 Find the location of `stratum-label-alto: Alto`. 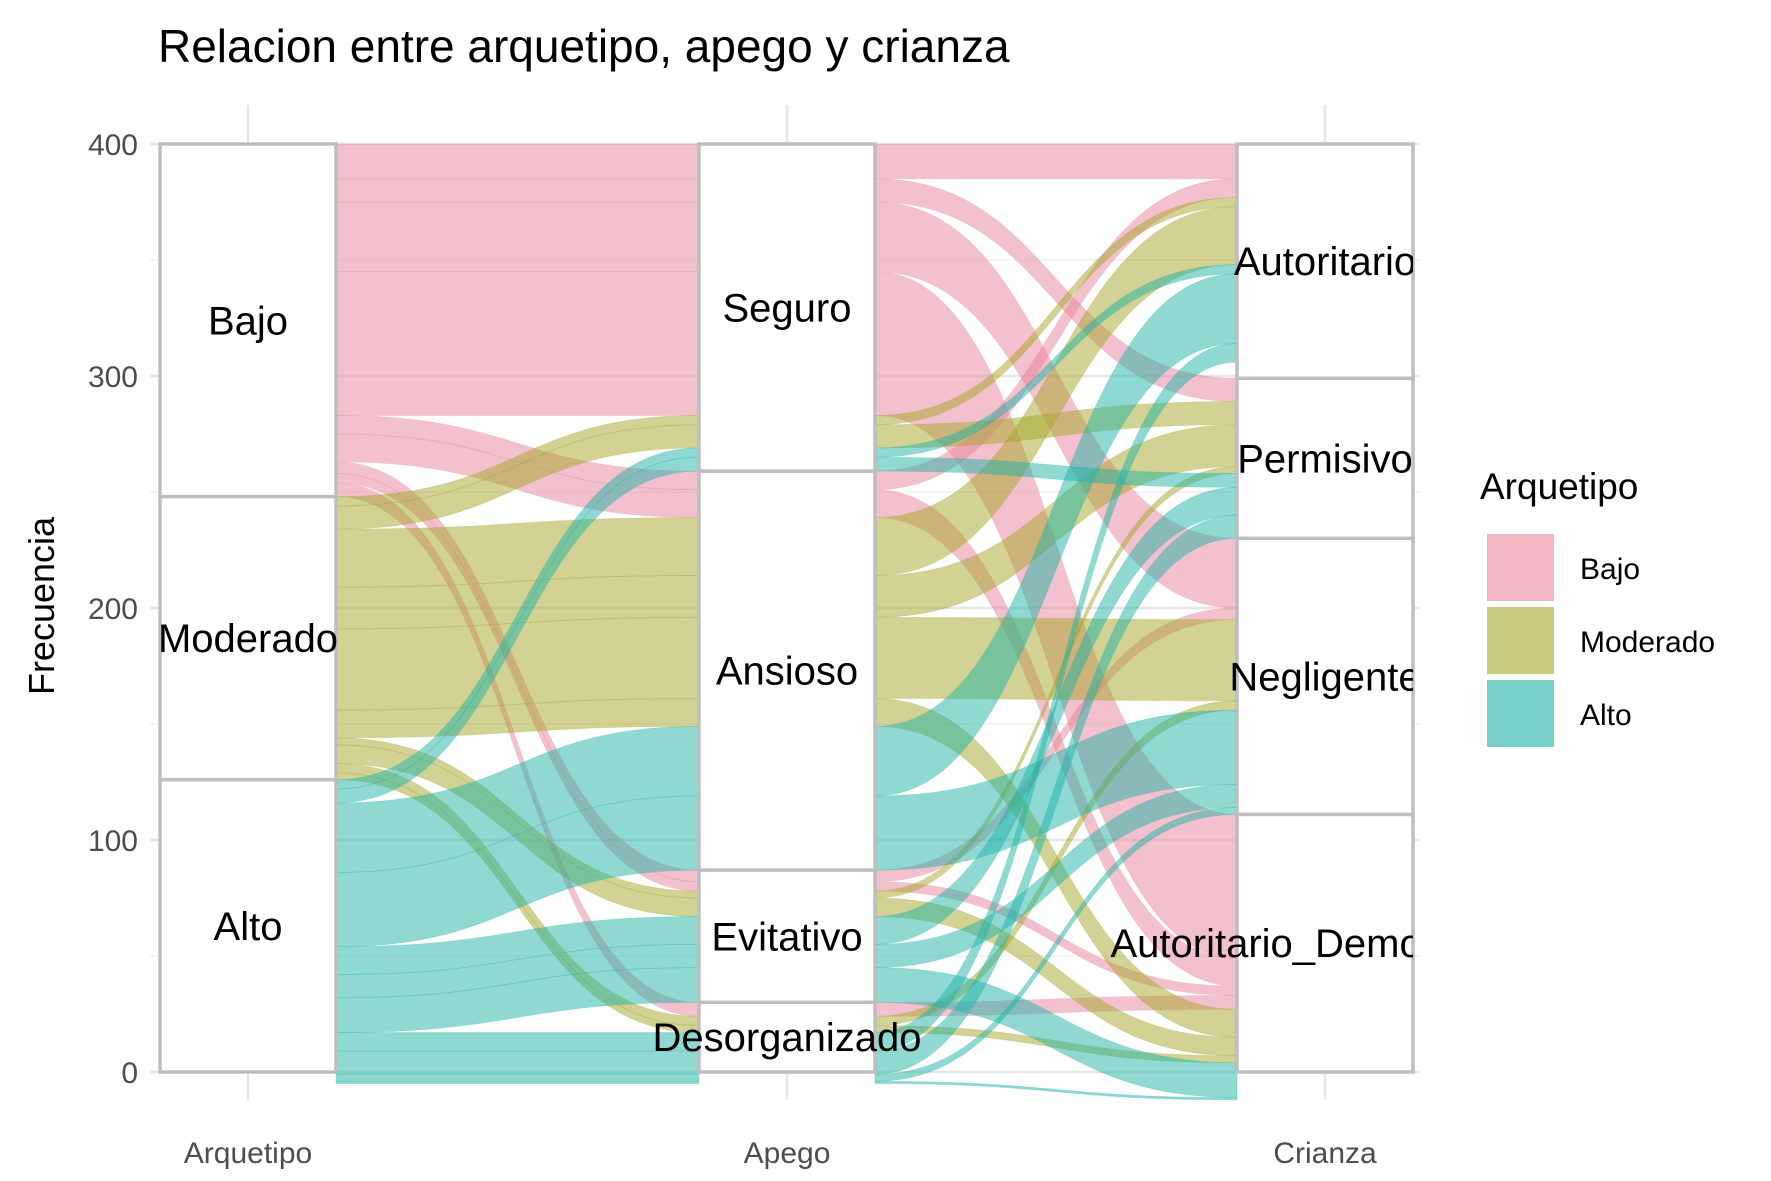

stratum-label-alto: Alto is located at coordinates (248, 927).